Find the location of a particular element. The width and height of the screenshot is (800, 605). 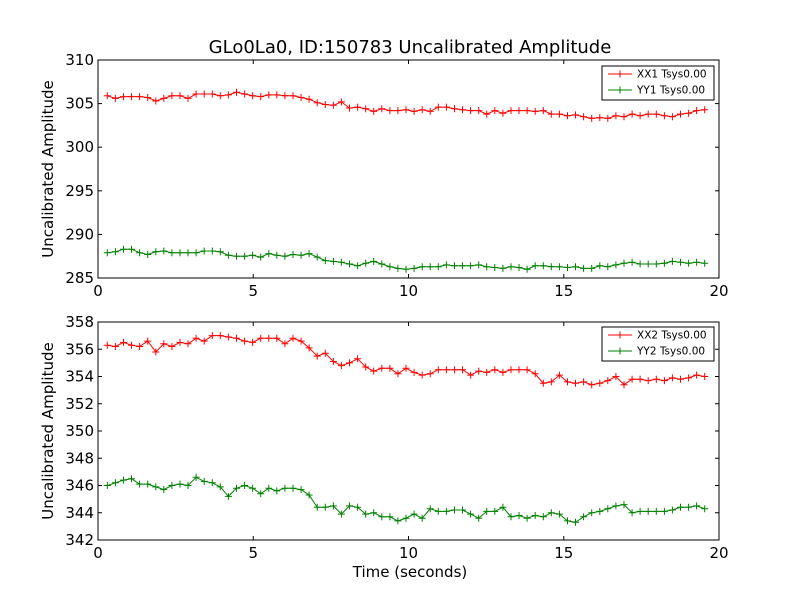

bottom-x-tick-label: 15 is located at coordinates (563, 553).